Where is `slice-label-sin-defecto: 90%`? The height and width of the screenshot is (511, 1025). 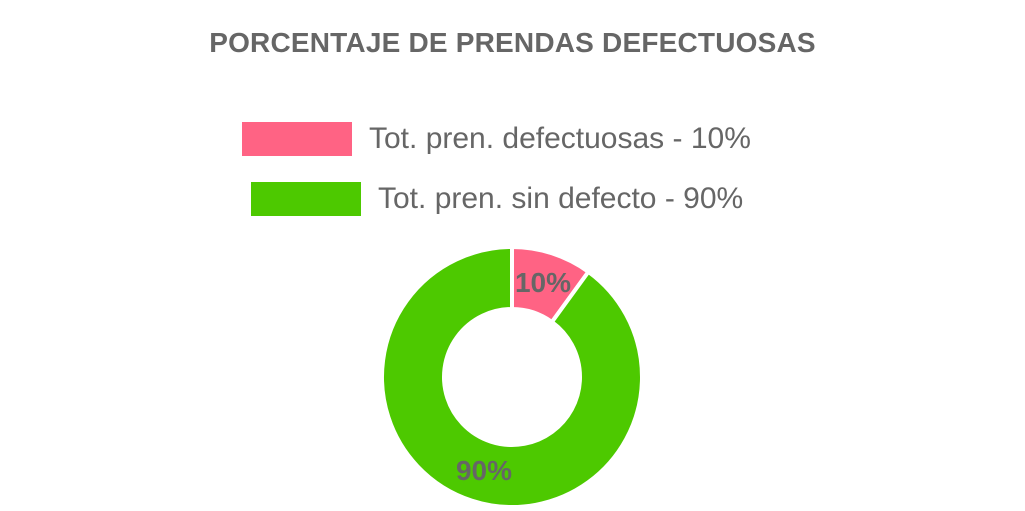 slice-label-sin-defecto: 90% is located at coordinates (484, 470).